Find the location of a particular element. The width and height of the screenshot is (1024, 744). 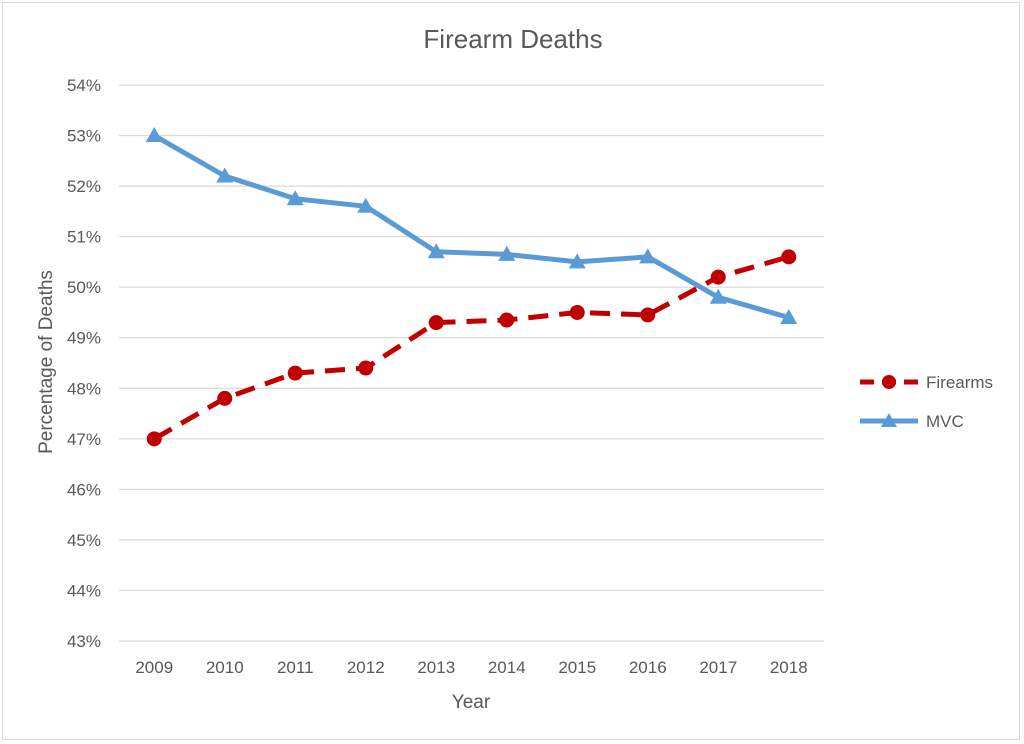

x-tick-label: 2016 is located at coordinates (648, 667).